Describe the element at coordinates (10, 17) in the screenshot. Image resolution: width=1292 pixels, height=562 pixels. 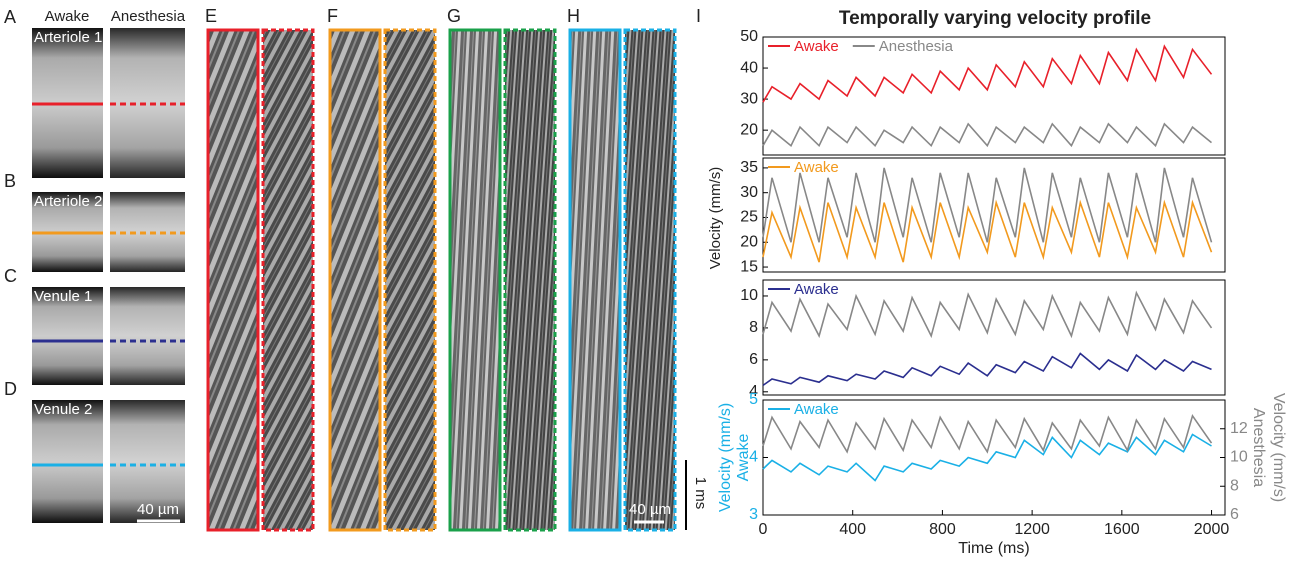
I see `panel-letter: A` at that location.